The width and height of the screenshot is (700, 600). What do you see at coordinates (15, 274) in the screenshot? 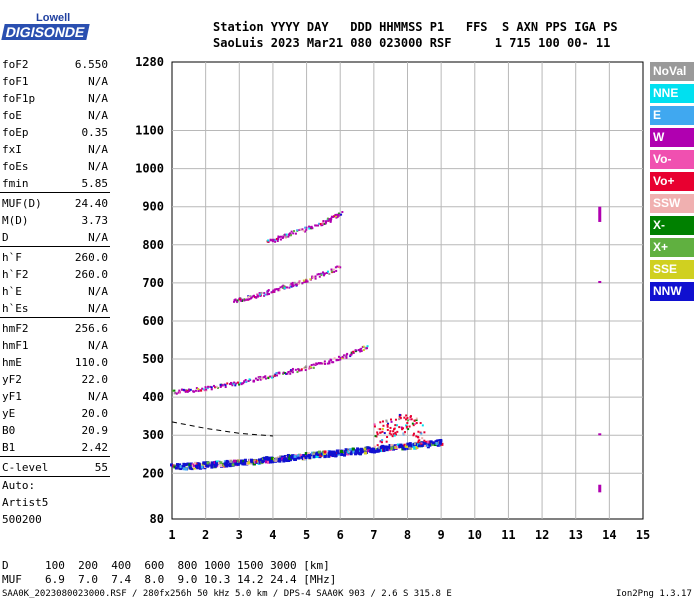
I see `param-key: h`F2` at bounding box center [15, 274].